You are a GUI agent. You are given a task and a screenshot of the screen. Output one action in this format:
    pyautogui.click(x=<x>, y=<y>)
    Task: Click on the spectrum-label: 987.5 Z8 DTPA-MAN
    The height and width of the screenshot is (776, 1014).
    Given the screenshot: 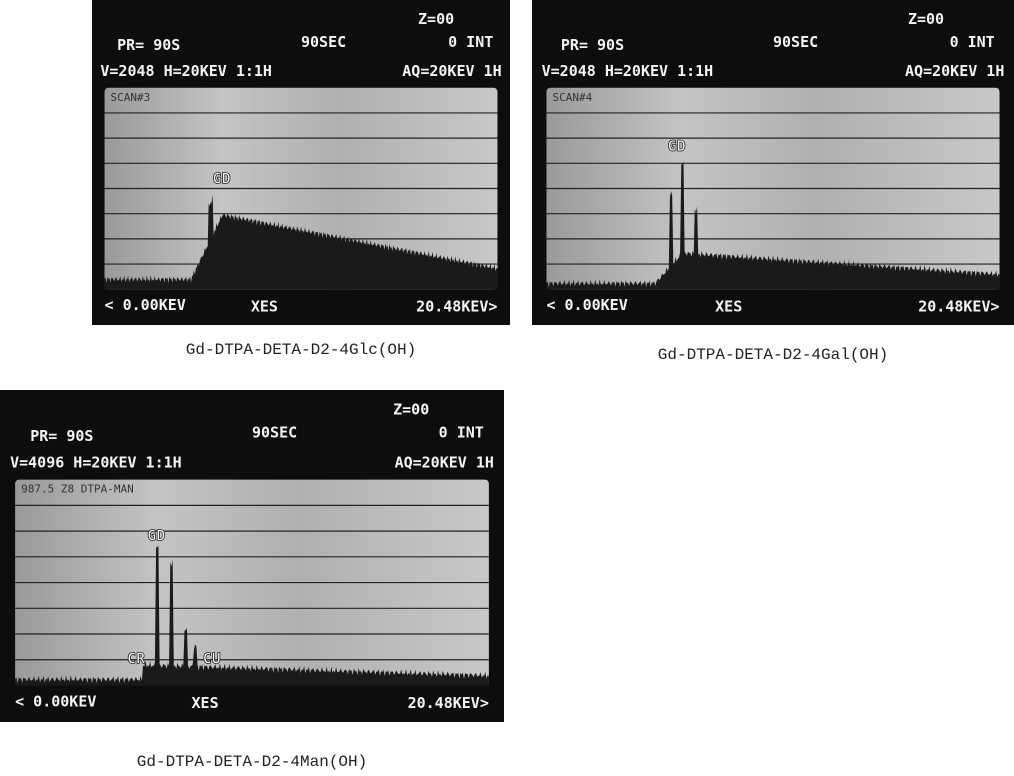 What is the action you would take?
    pyautogui.click(x=77, y=489)
    